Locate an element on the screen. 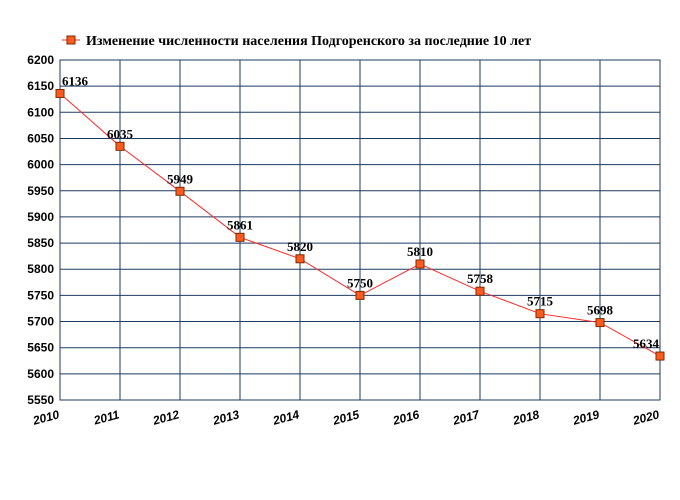  data-label: 5715 is located at coordinates (540, 301).